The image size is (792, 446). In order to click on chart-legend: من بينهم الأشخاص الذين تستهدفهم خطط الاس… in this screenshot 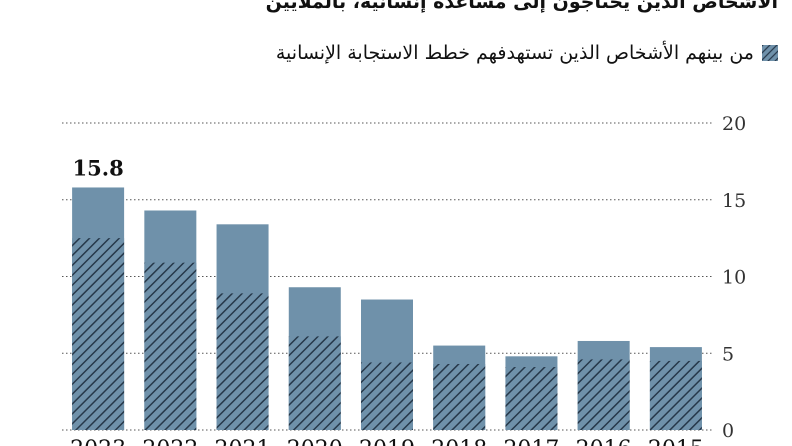, I will do `click(527, 53)`.